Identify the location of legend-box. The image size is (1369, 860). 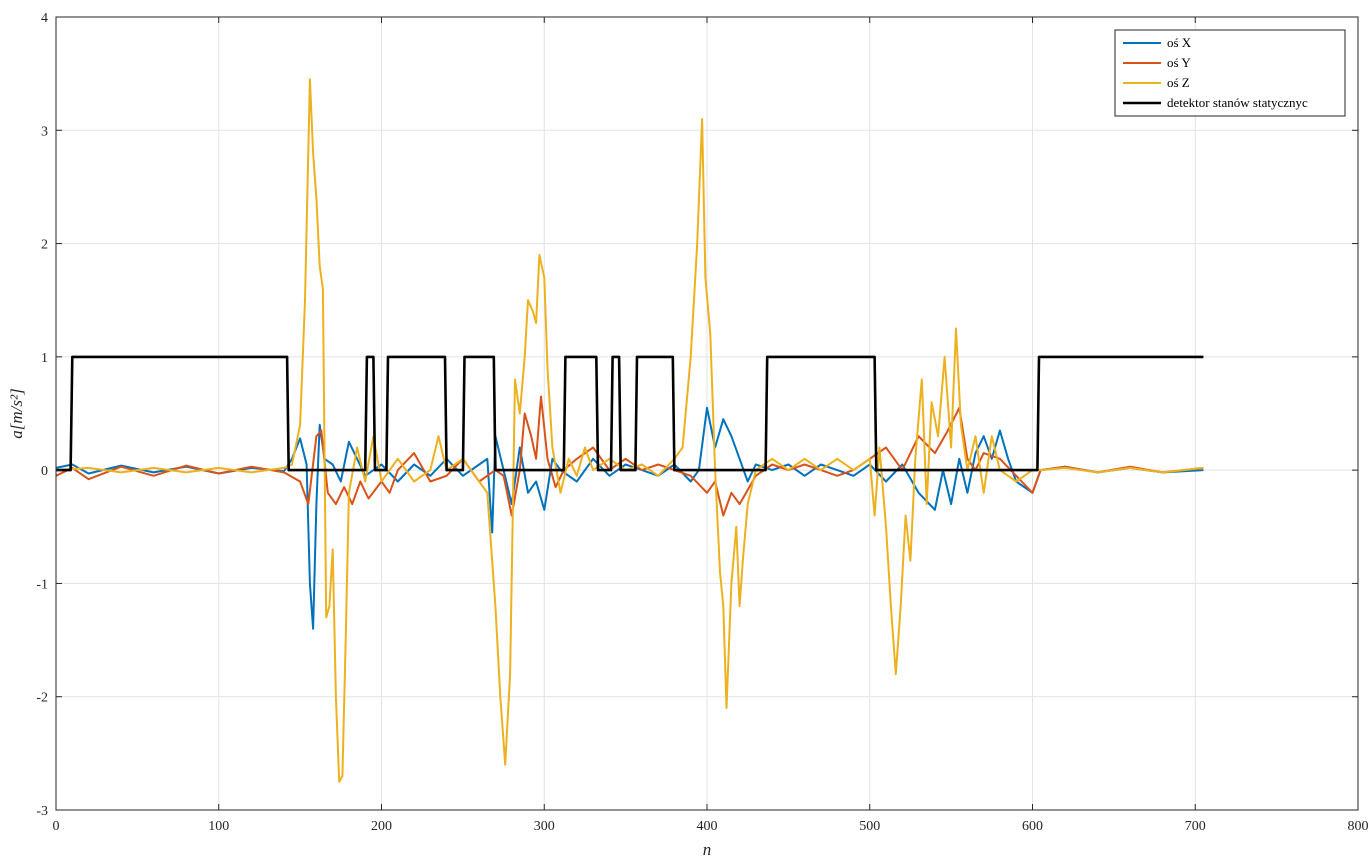
(1230, 73).